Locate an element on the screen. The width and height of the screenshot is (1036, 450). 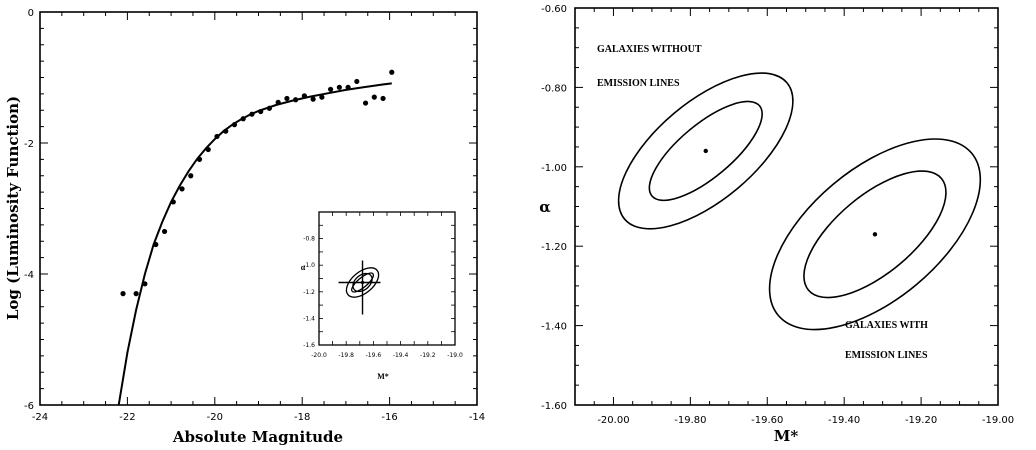
inset-ylabel: α is located at coordinates (303, 267).